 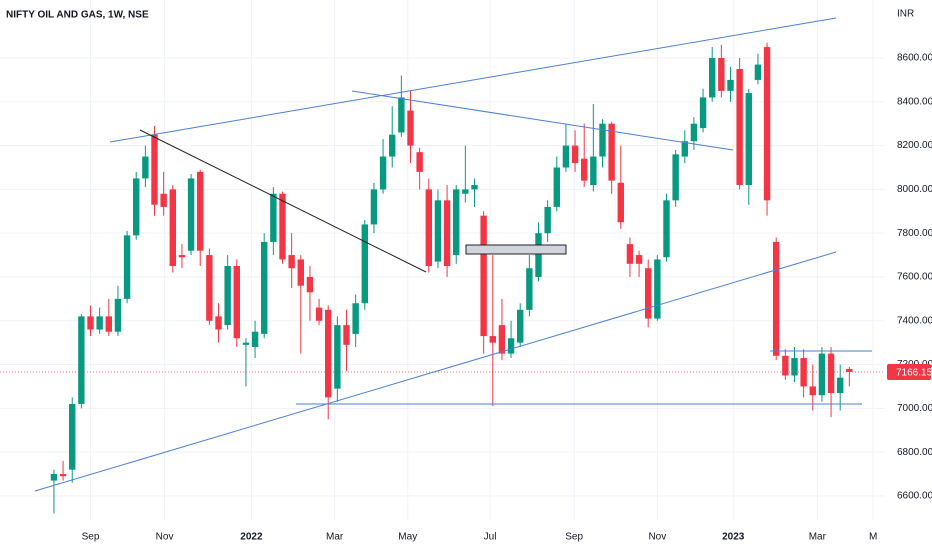 What do you see at coordinates (873, 537) in the screenshot?
I see `x-tick-label: M` at bounding box center [873, 537].